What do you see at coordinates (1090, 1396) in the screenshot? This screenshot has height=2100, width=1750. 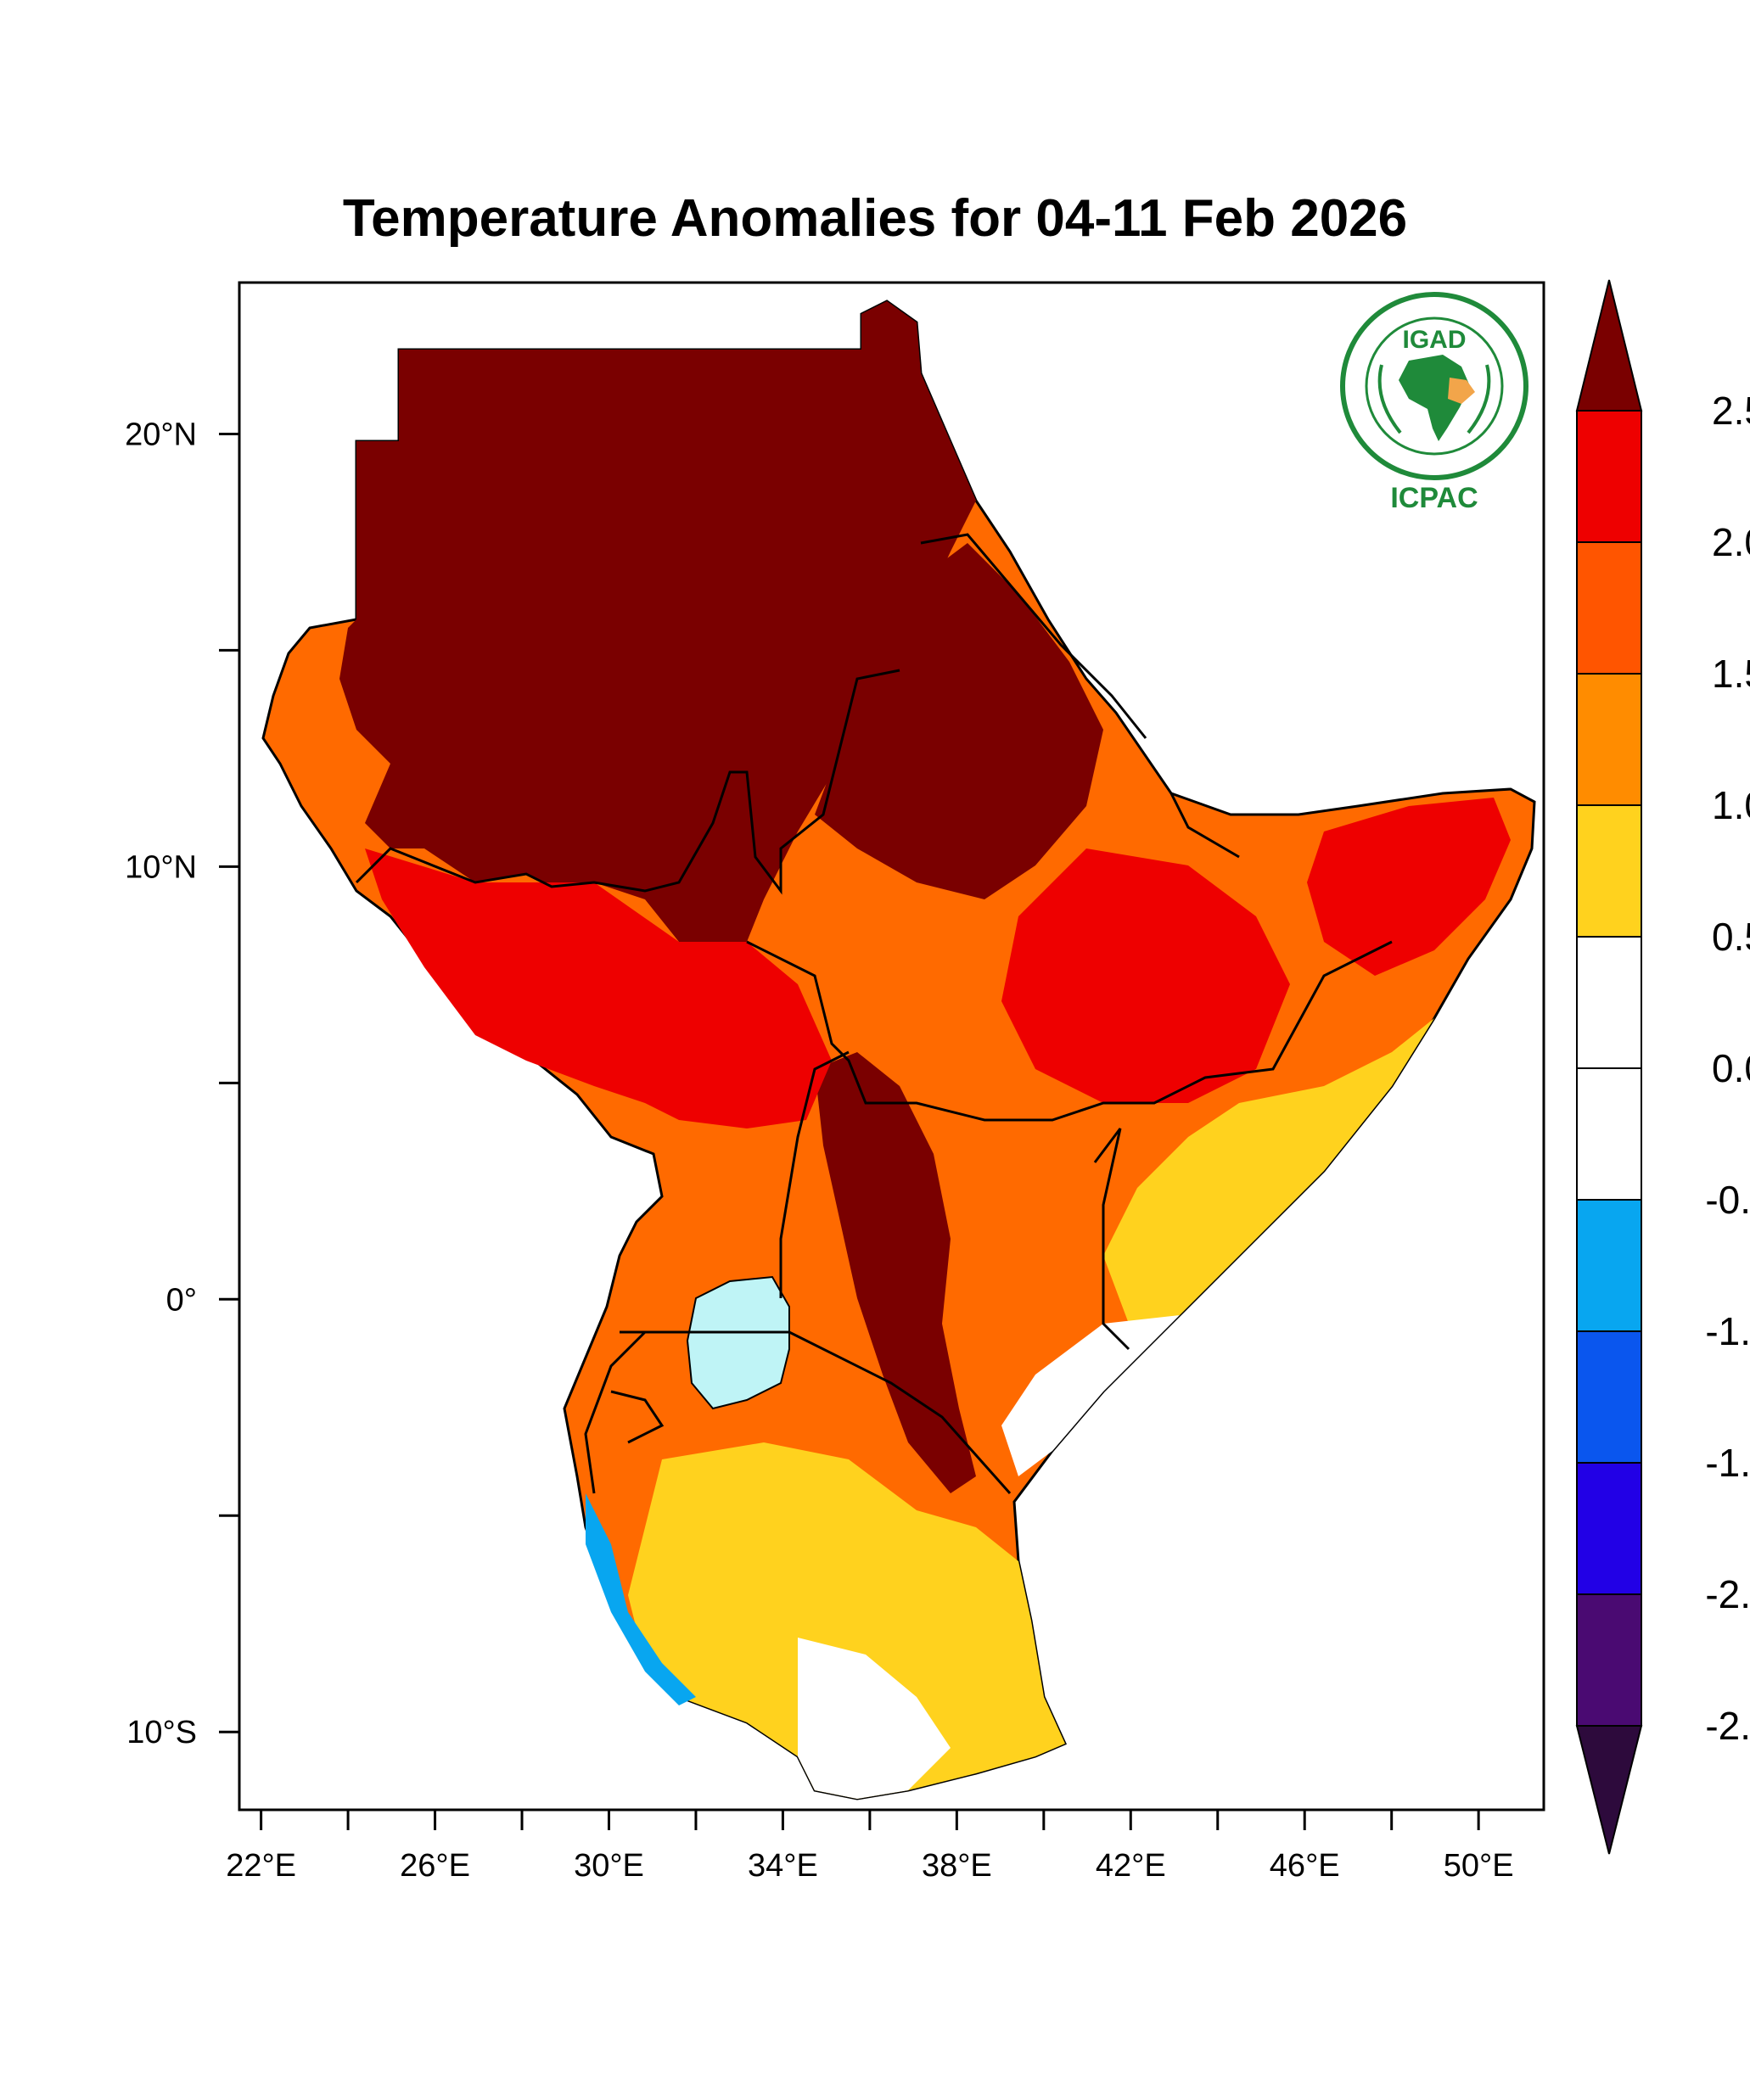 I see `anomaly-zone-kenya-coast` at bounding box center [1090, 1396].